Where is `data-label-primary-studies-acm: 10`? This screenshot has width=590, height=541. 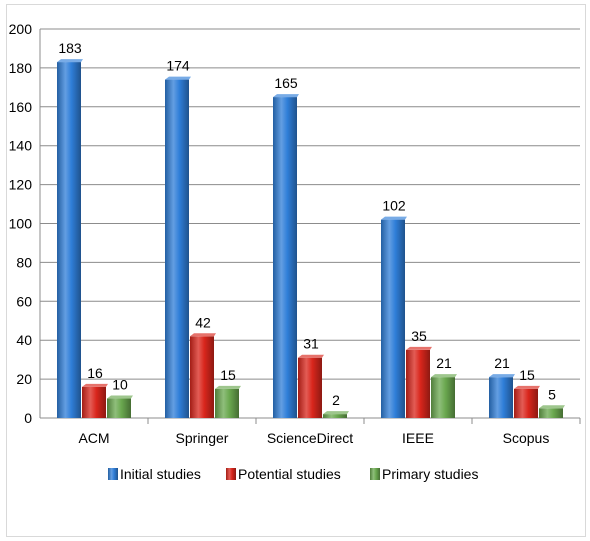 data-label-primary-studies-acm: 10 is located at coordinates (120, 385).